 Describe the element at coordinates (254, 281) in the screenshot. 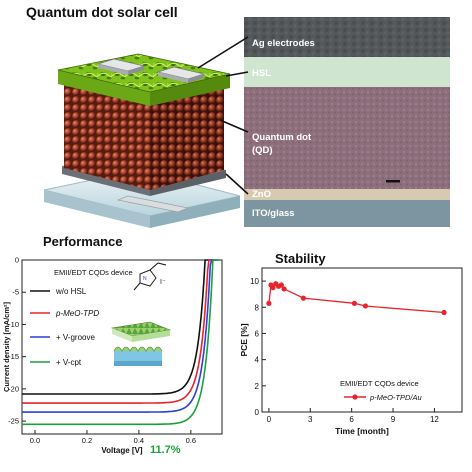

I see `stability-y-tick-label: 10` at that location.